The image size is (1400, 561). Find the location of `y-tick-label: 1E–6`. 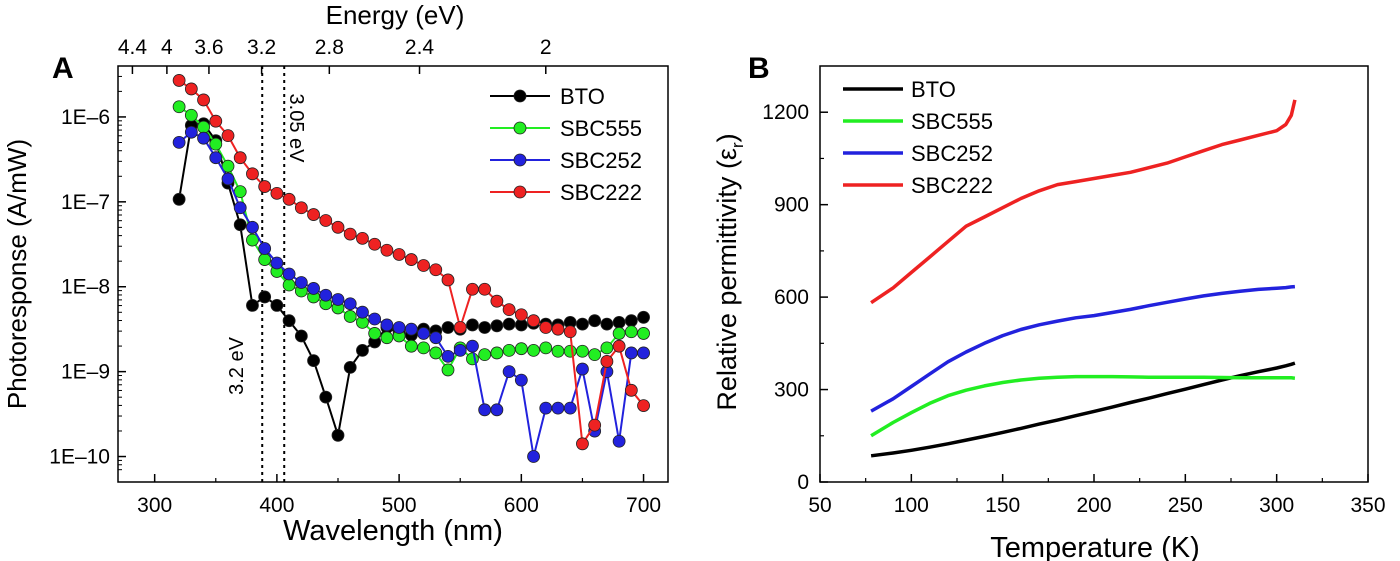

y-tick-label: 1E–6 is located at coordinates (85, 117).